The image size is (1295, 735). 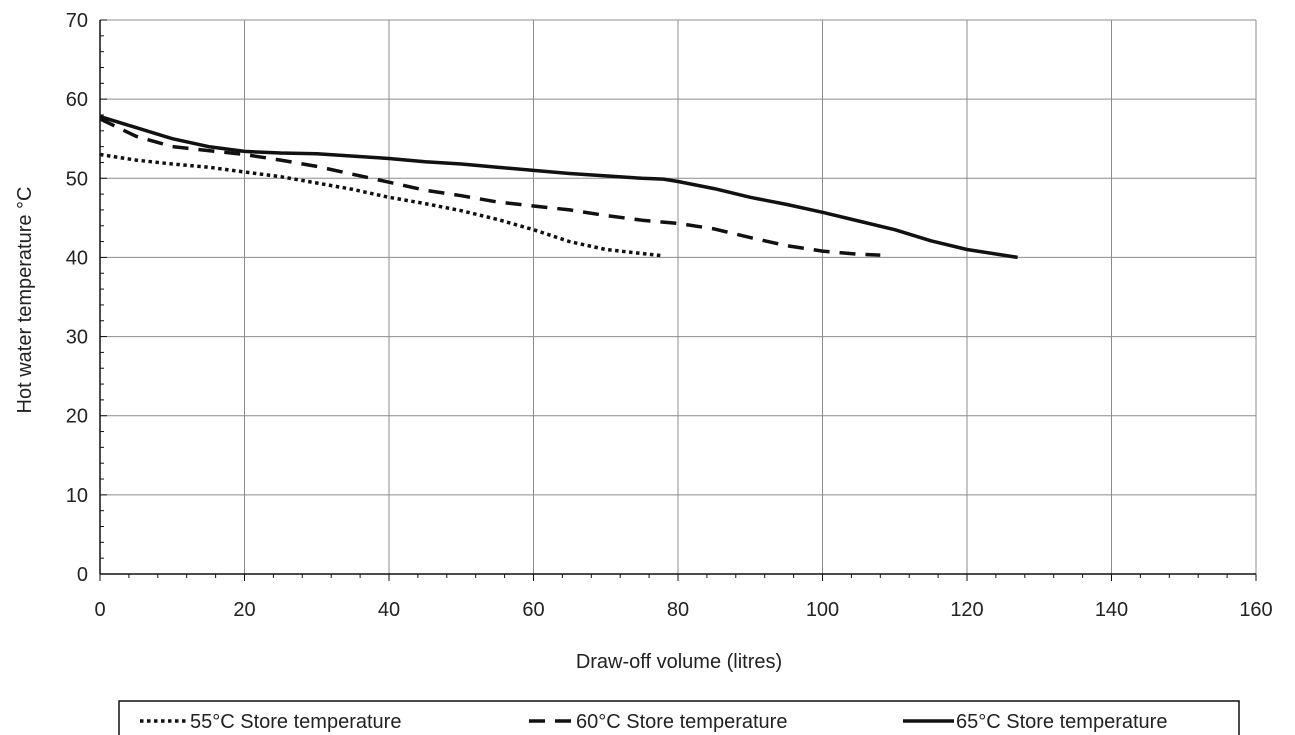 I want to click on y-tick-label: 50, so click(x=77, y=179).